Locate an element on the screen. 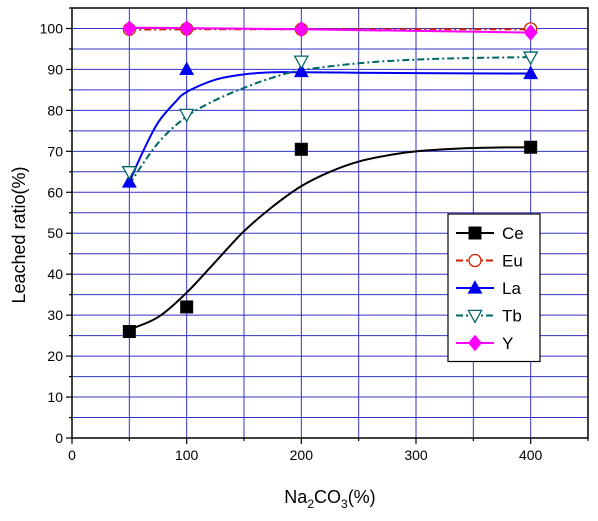 Image resolution: width=598 pixels, height=521 pixels. x-axis-title: Na2CO3(%) is located at coordinates (329, 499).